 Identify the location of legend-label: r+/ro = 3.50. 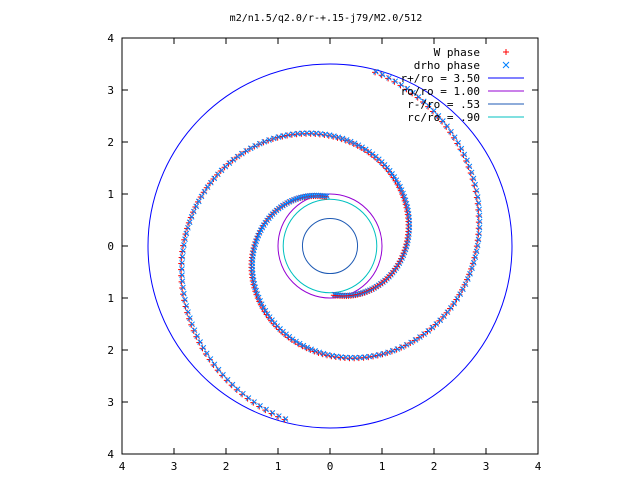
(440, 78).